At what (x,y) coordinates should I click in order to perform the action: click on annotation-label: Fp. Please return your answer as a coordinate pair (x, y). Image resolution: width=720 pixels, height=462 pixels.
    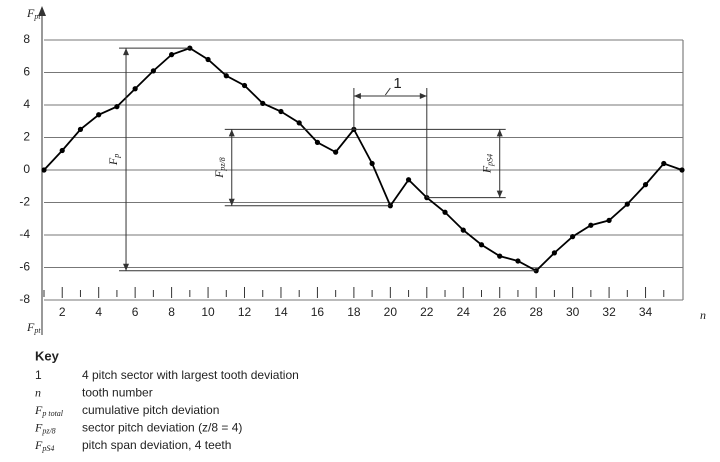
    Looking at the image, I should click on (113, 160).